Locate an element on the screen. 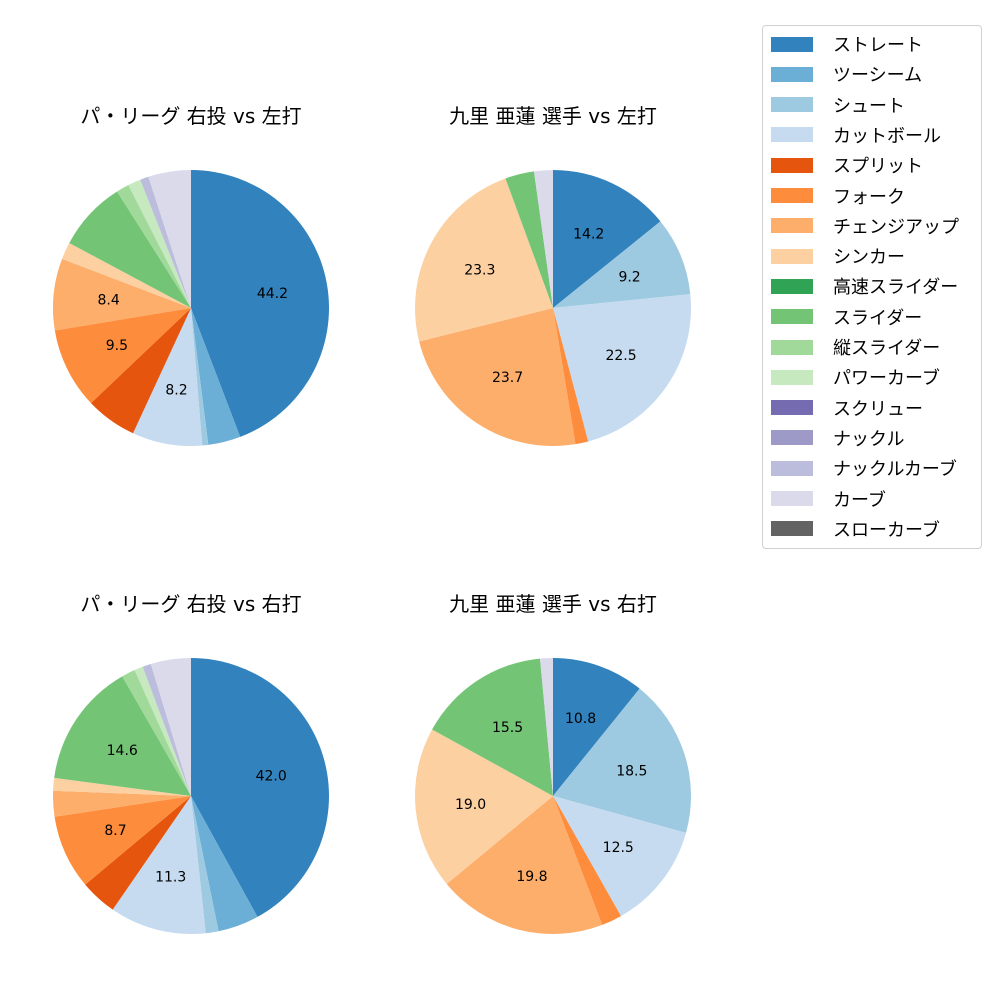  legend-label: スライダー is located at coordinates (878, 318).